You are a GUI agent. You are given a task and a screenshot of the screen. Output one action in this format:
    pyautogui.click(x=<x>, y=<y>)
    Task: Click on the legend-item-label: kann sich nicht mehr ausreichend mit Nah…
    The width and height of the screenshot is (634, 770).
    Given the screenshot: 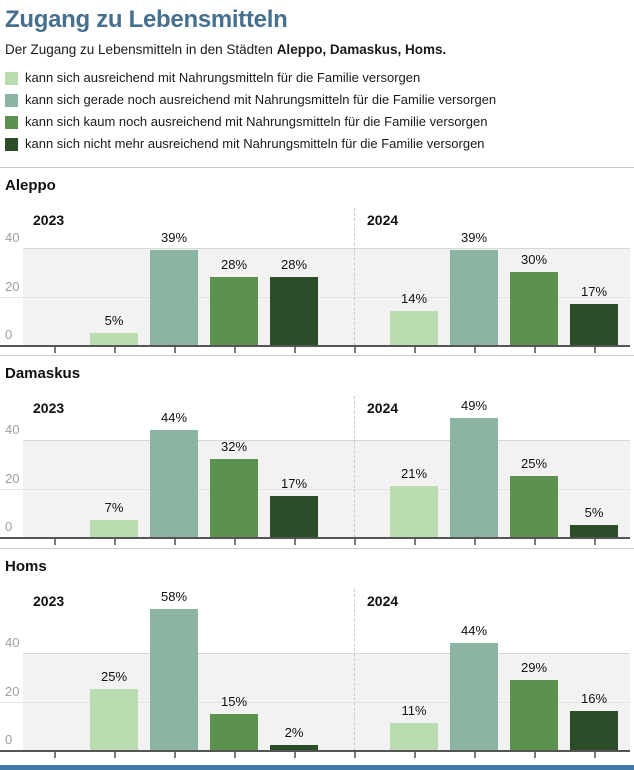 What is the action you would take?
    pyautogui.click(x=255, y=143)
    